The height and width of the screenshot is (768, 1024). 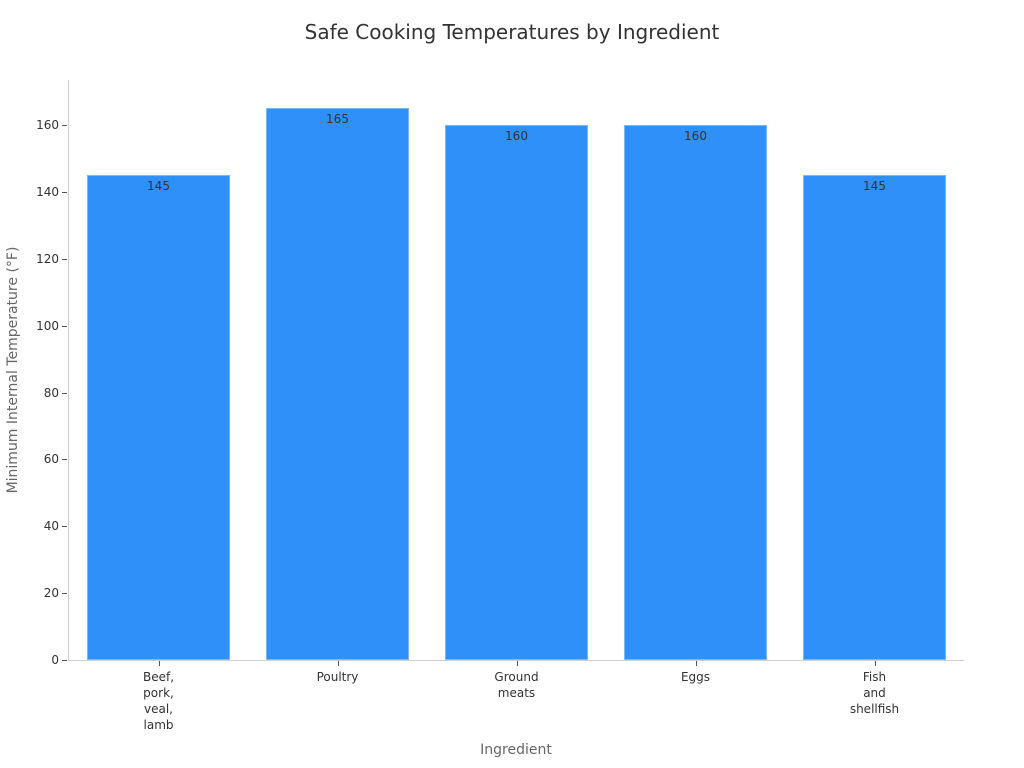 I want to click on y-tick-label: 140, so click(x=47, y=191).